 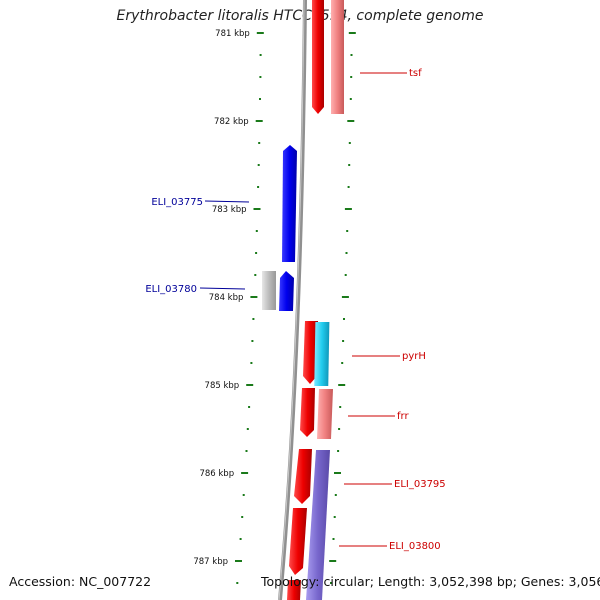 What do you see at coordinates (222, 386) in the screenshot?
I see `tick-label: 785 kbp` at bounding box center [222, 386].